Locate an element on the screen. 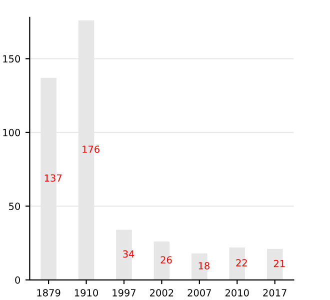 This screenshot has width=330, height=300. data-label: 22 is located at coordinates (241, 262).